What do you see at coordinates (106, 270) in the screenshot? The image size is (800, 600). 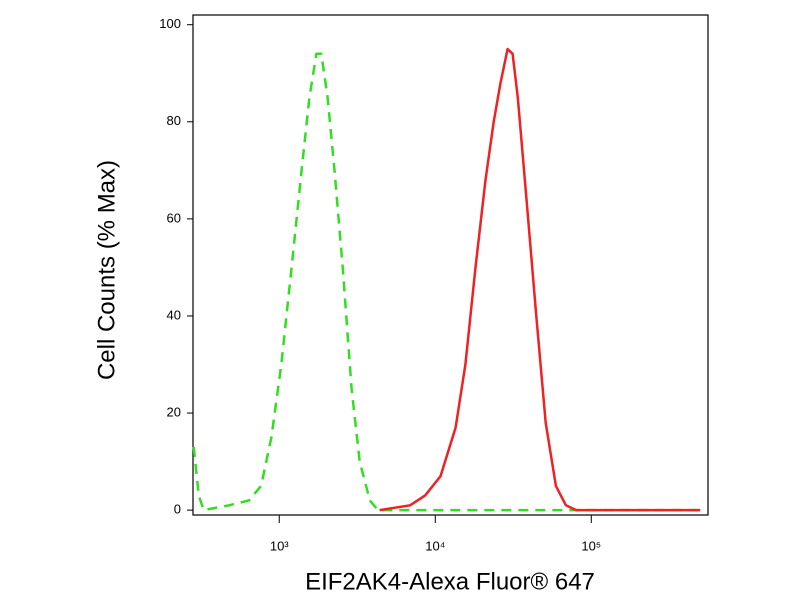 I see `y-axis-label: Cell Counts (% Max)` at bounding box center [106, 270].